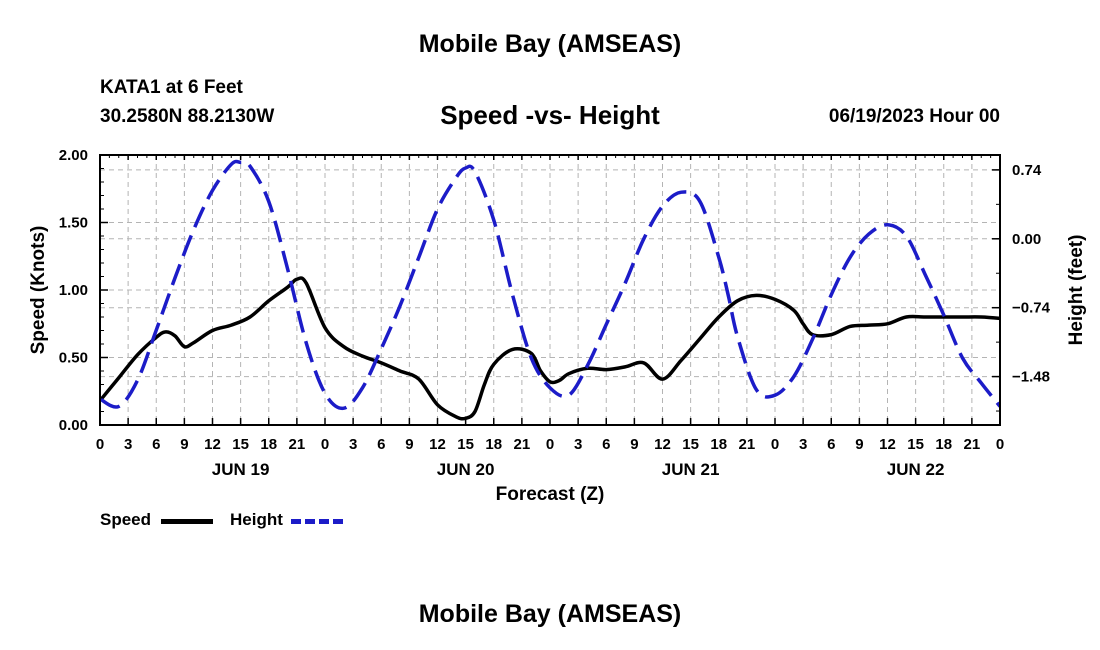 This screenshot has width=1100, height=650. I want to click on y-axis-label: Speed (Knots), so click(38, 290).